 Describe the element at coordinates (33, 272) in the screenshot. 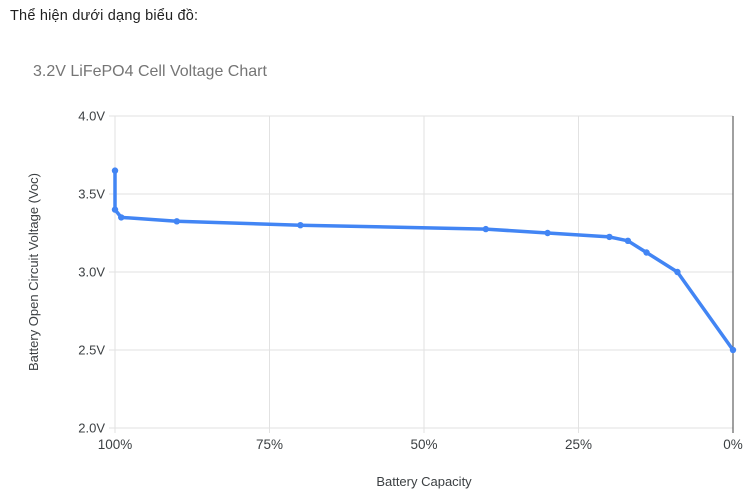

I see `y-axis-title: Battery Open Circuit Voltage (Voc)` at that location.